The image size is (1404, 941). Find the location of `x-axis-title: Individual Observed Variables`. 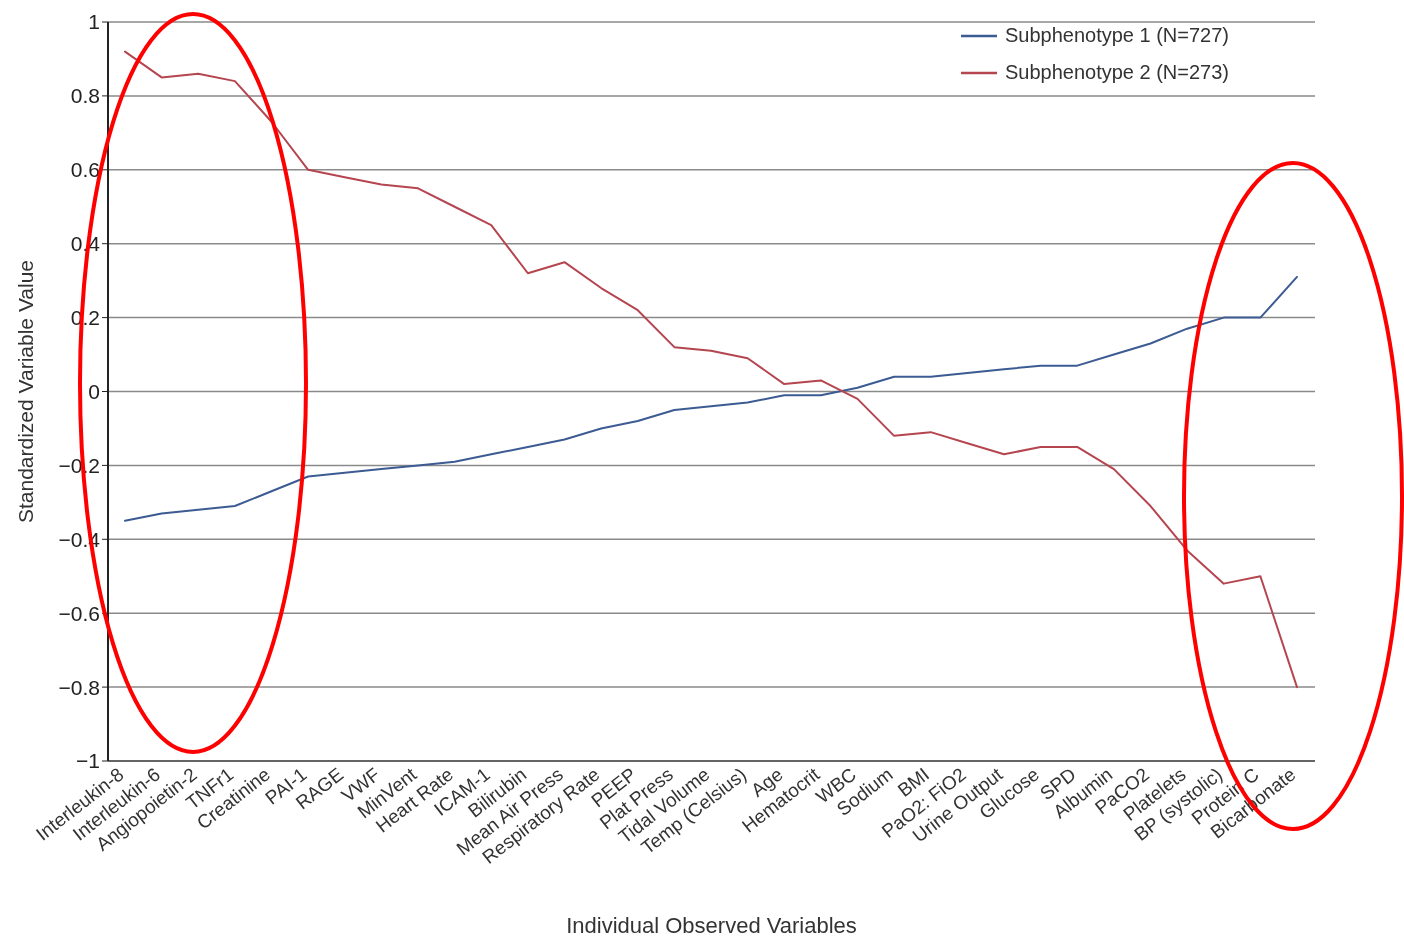

x-axis-title: Individual Observed Variables is located at coordinates (711, 925).